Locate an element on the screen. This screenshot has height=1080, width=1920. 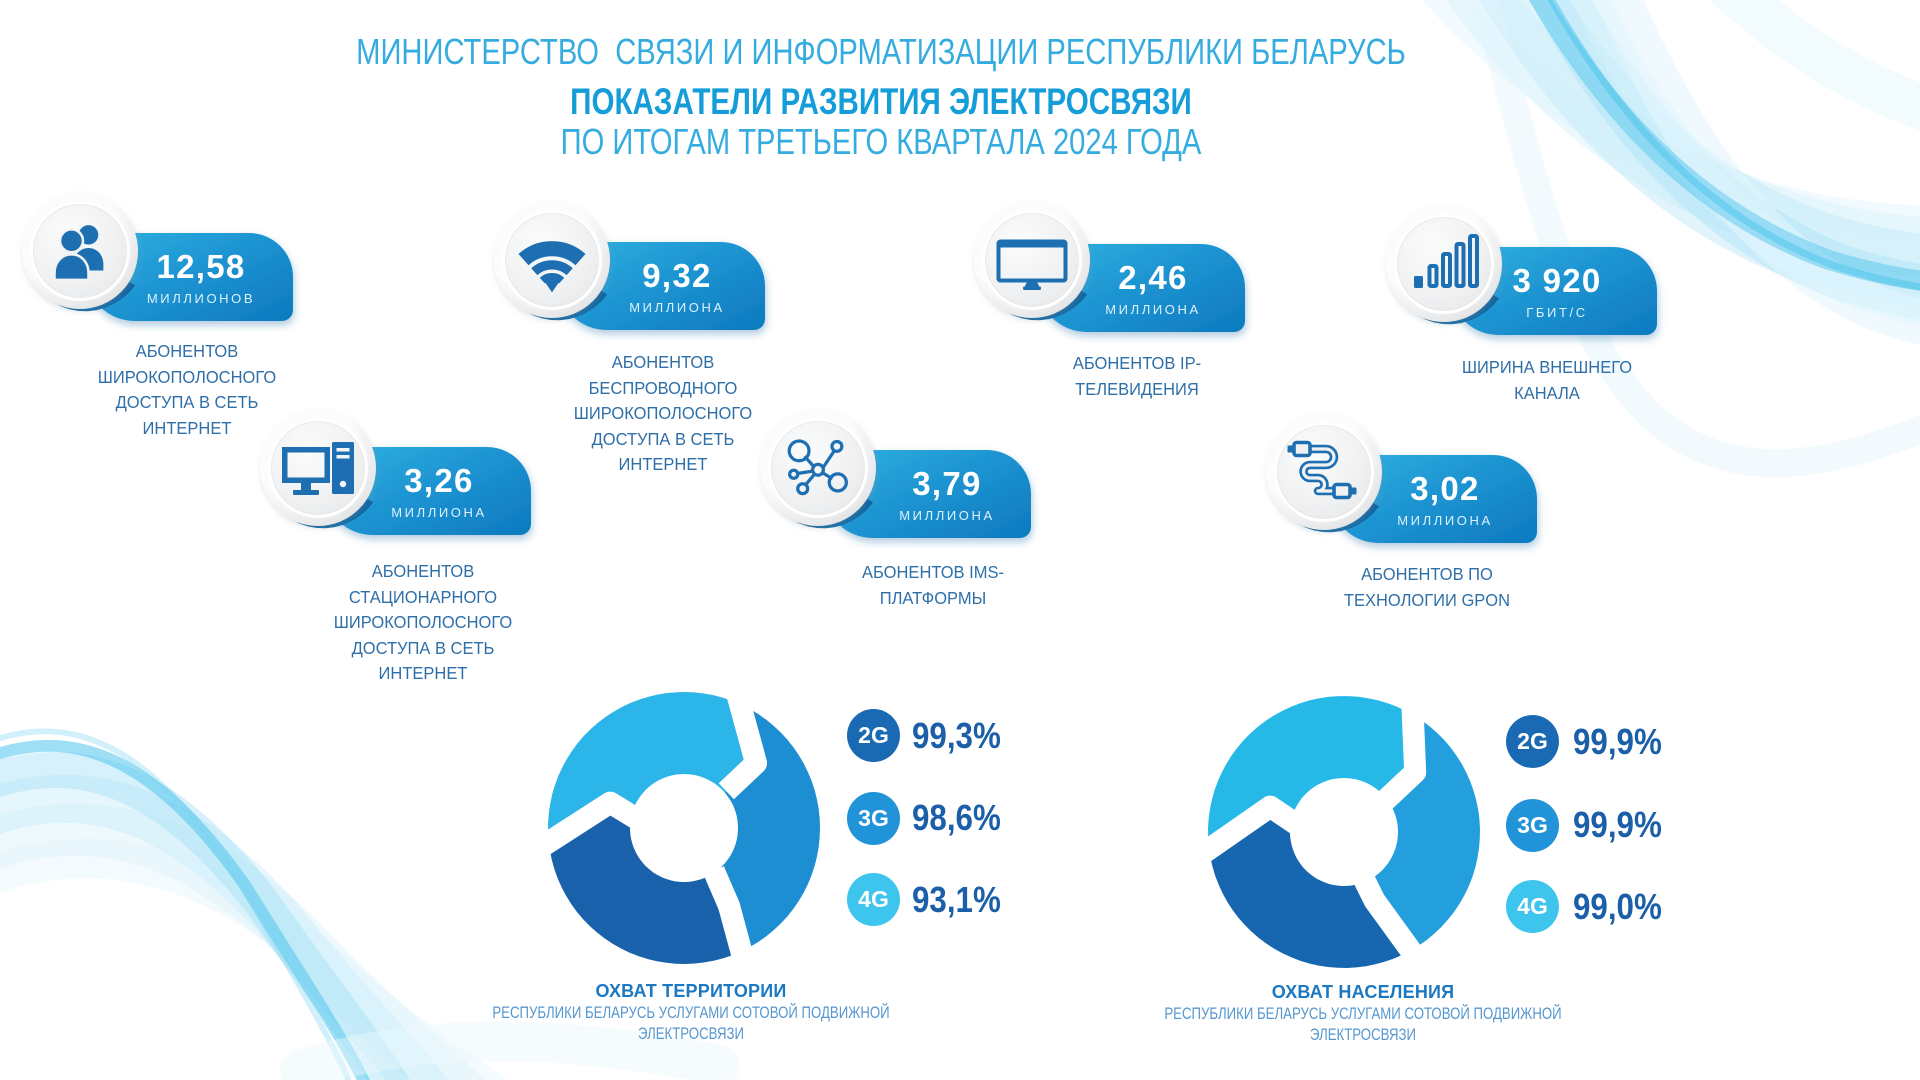
svg-text: 12,58 is located at coordinates (200, 266).